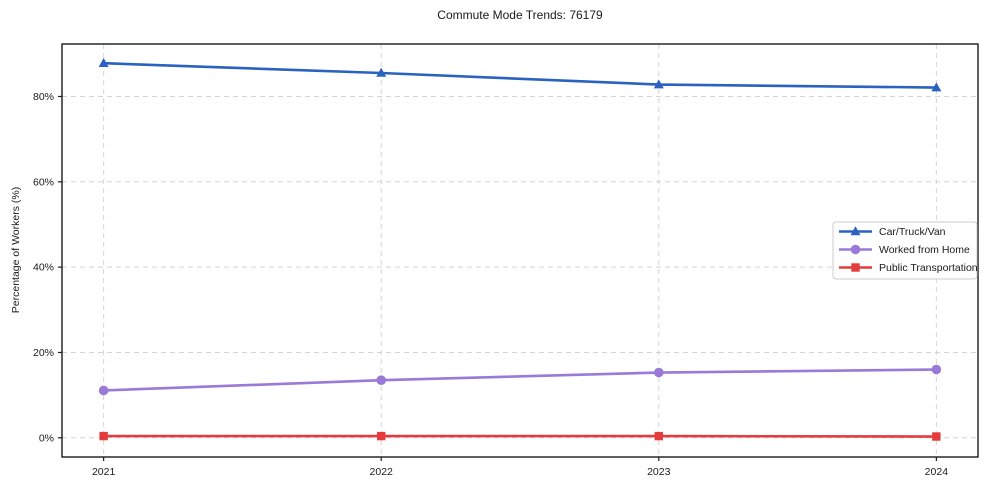 Image resolution: width=990 pixels, height=490 pixels. Describe the element at coordinates (382, 472) in the screenshot. I see `x-tick-label: 2022` at that location.